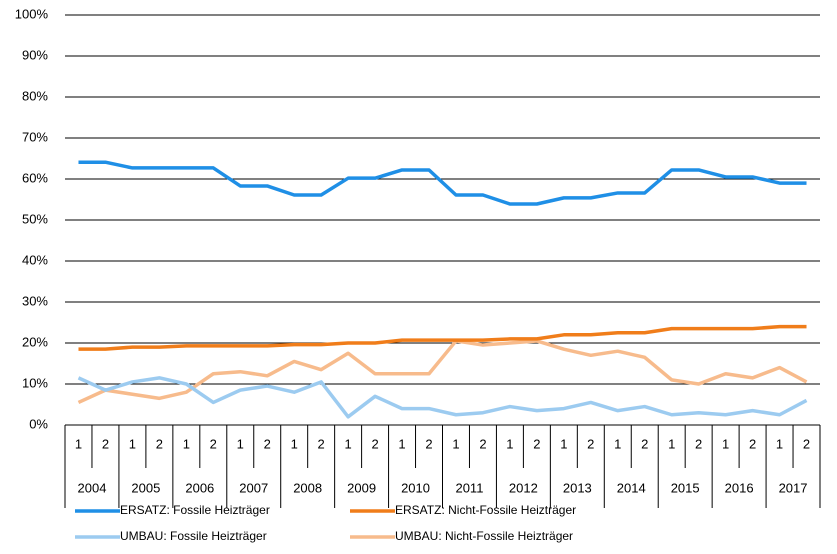  Describe the element at coordinates (523, 487) in the screenshot. I see `x-group-label: 2012` at that location.